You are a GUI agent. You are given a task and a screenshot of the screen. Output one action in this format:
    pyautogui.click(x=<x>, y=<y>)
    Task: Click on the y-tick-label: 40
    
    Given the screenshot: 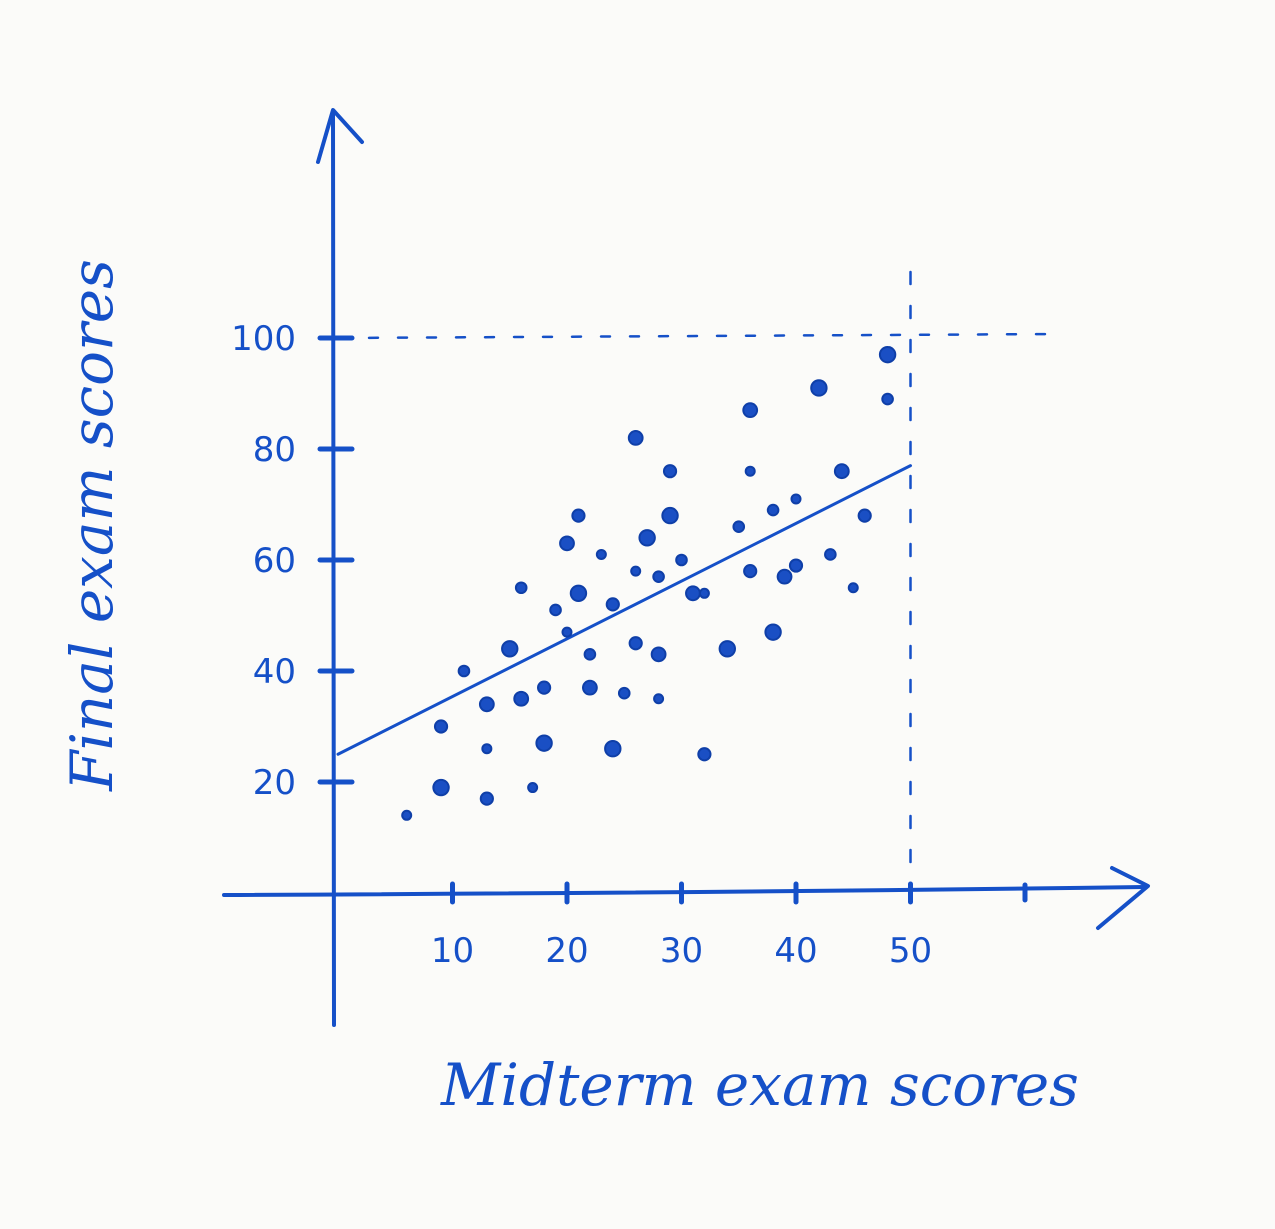 What is the action you would take?
    pyautogui.click(x=274, y=672)
    